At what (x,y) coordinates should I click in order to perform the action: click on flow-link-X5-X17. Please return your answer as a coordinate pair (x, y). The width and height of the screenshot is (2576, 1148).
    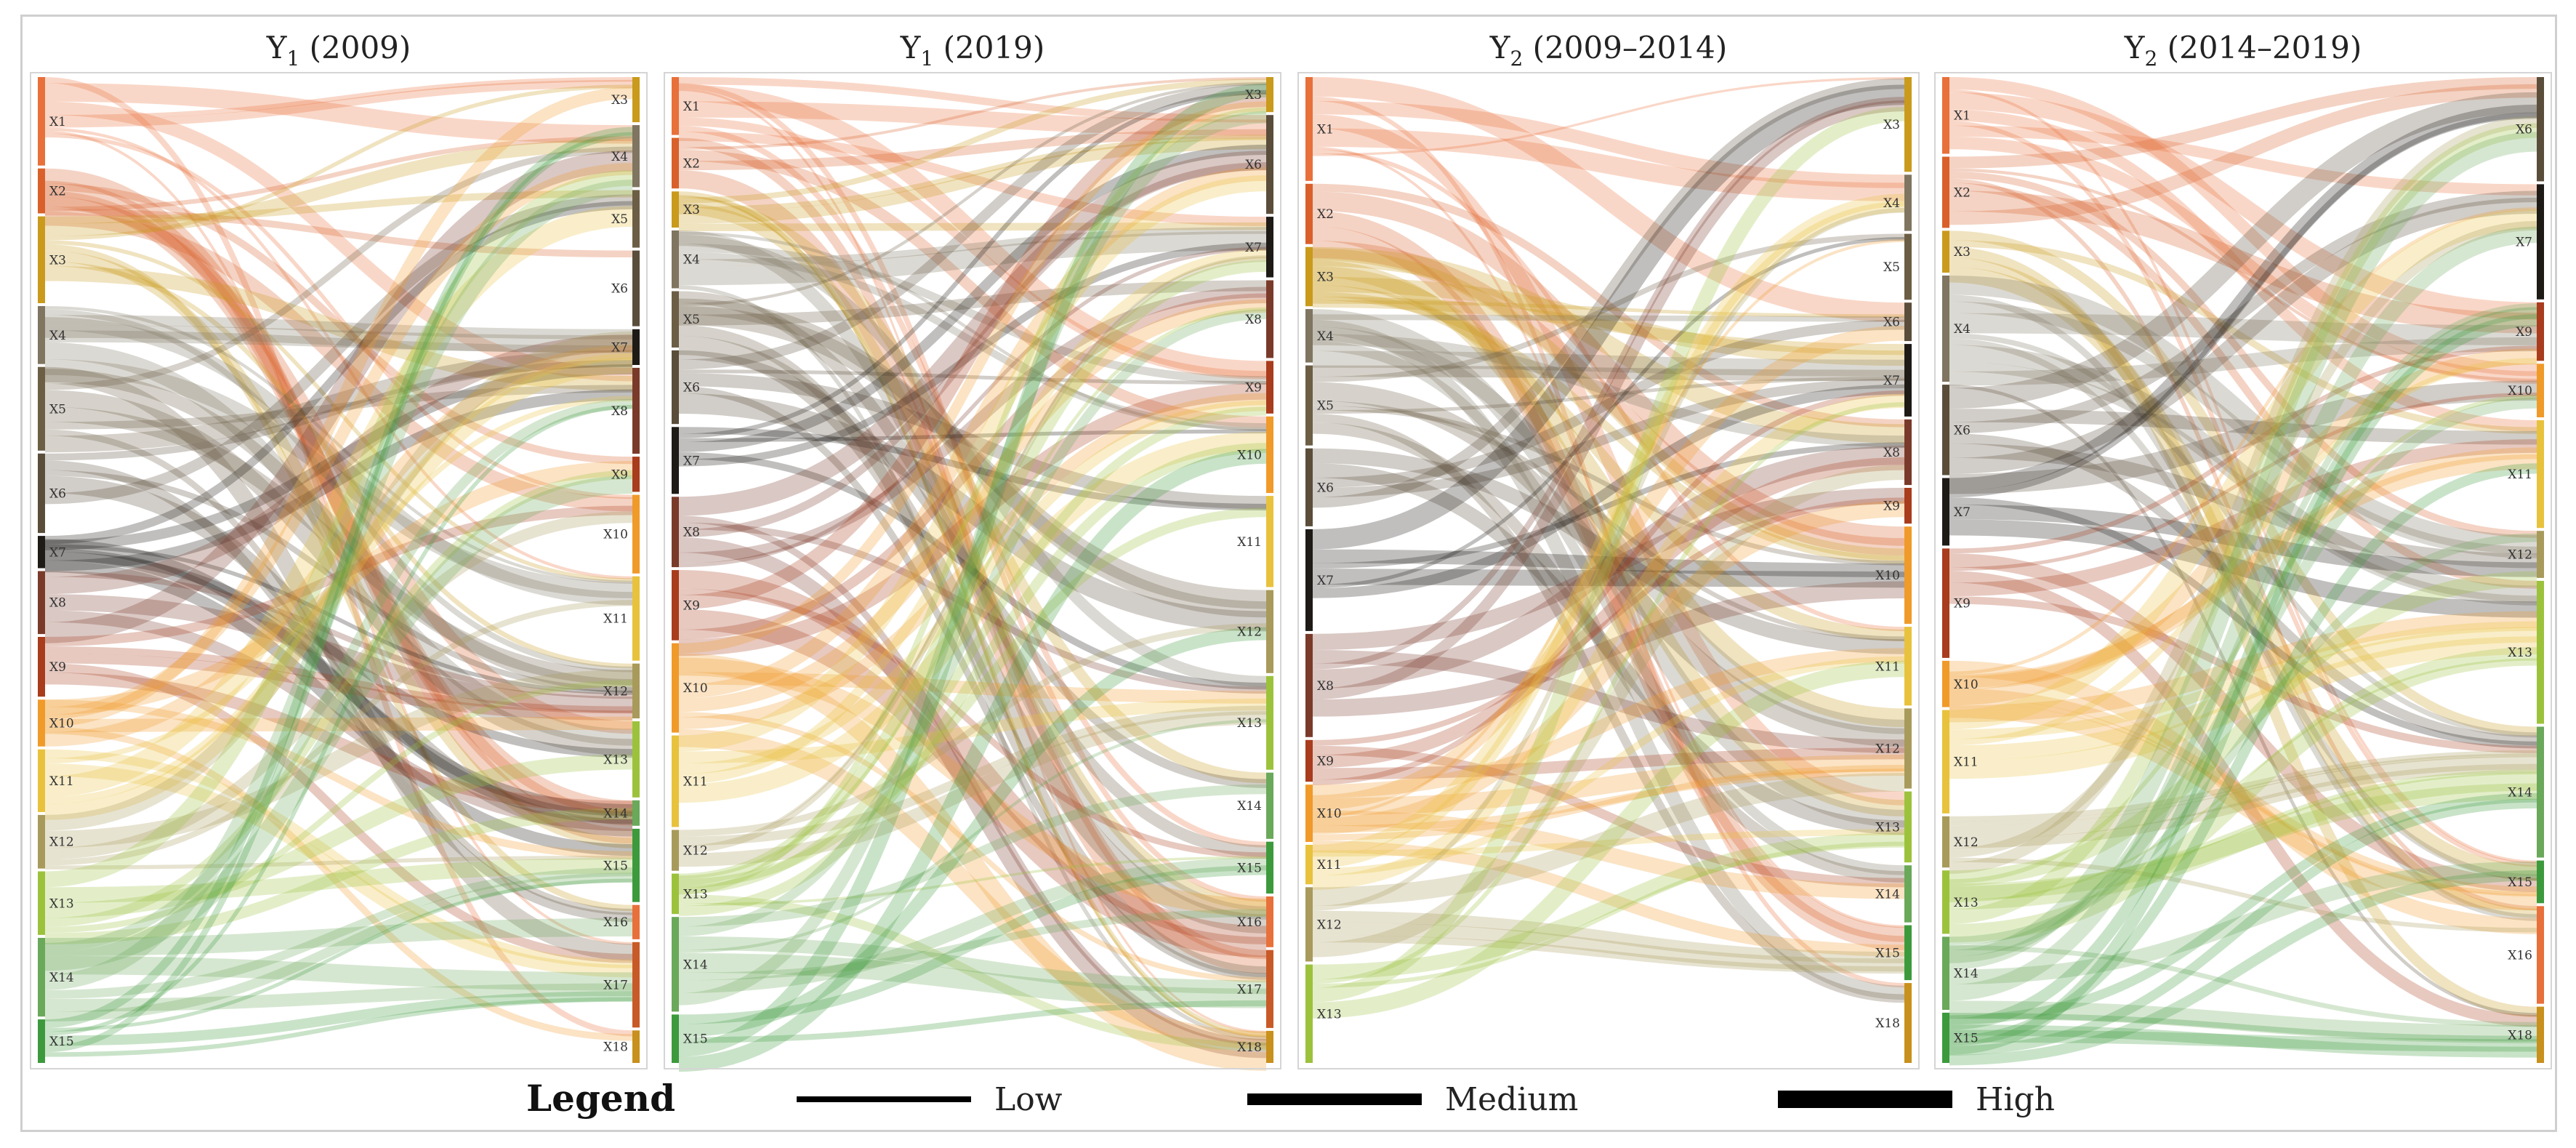
    Looking at the image, I should click on (972, 651).